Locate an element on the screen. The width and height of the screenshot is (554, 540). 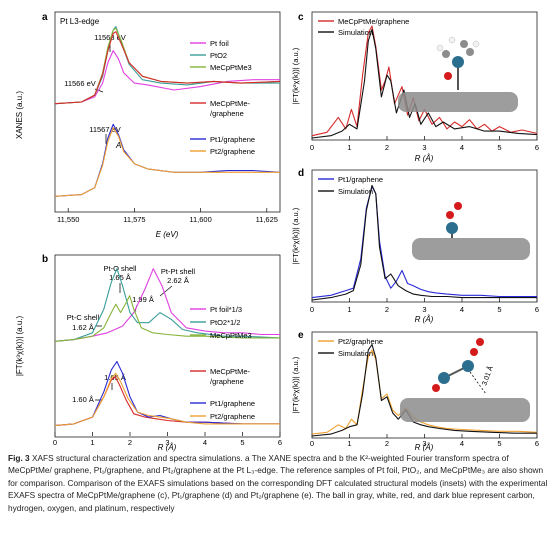
panel-e-ylabel: |FT(k²χ(k))| (a.u.) is located at coordinates (295, 384).